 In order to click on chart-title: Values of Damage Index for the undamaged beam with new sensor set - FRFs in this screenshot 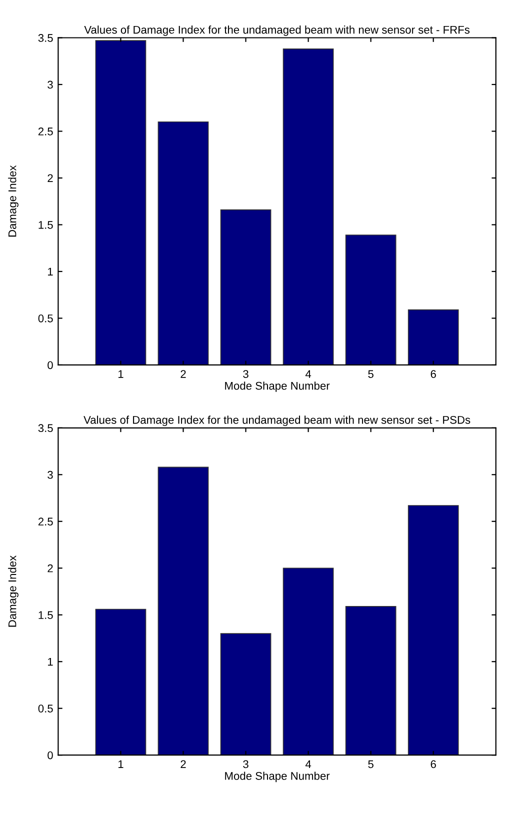, I will do `click(277, 31)`.